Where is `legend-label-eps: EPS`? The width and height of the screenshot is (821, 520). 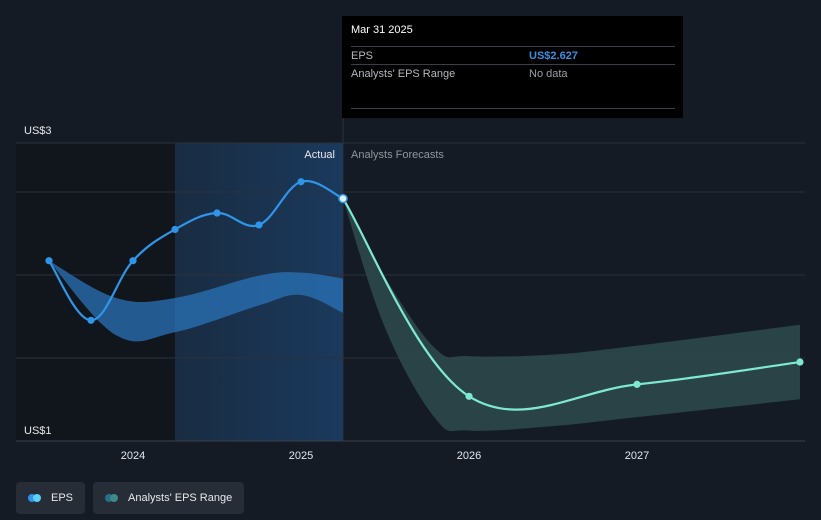
legend-label-eps: EPS is located at coordinates (62, 498).